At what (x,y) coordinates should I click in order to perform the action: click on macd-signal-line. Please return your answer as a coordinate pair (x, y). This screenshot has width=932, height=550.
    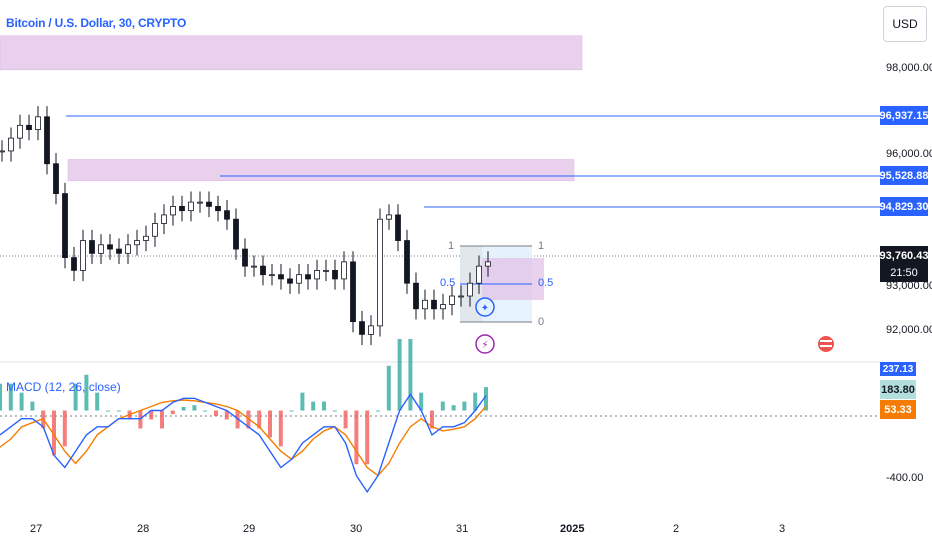
    Looking at the image, I should click on (243, 438).